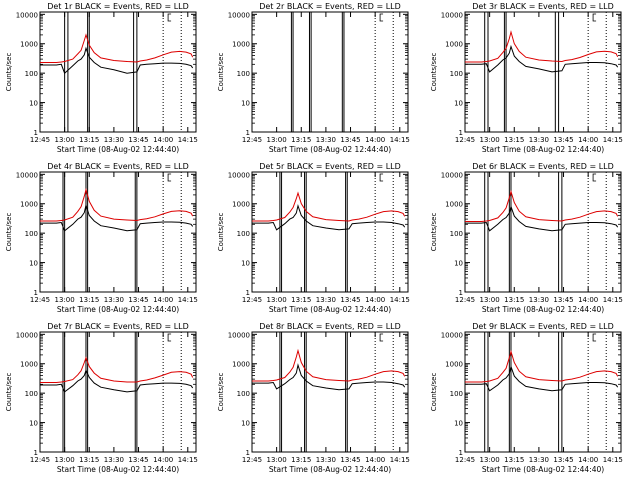 This screenshot has height=480, width=640. What do you see at coordinates (543, 6) in the screenshot?
I see `panel-title: Det 3r BLACK = Events, RED = LLD` at bounding box center [543, 6].